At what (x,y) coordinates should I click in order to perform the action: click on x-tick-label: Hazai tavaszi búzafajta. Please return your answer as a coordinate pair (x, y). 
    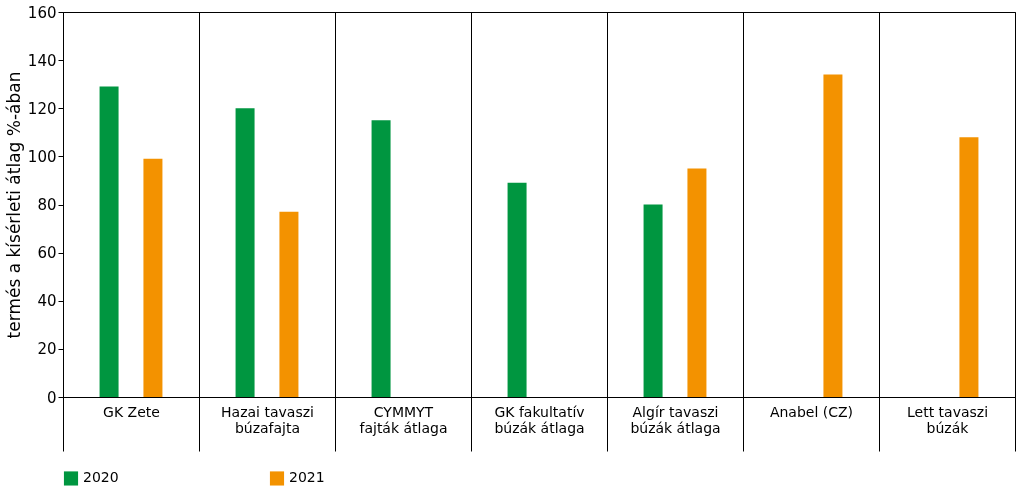
    Looking at the image, I should click on (267, 419).